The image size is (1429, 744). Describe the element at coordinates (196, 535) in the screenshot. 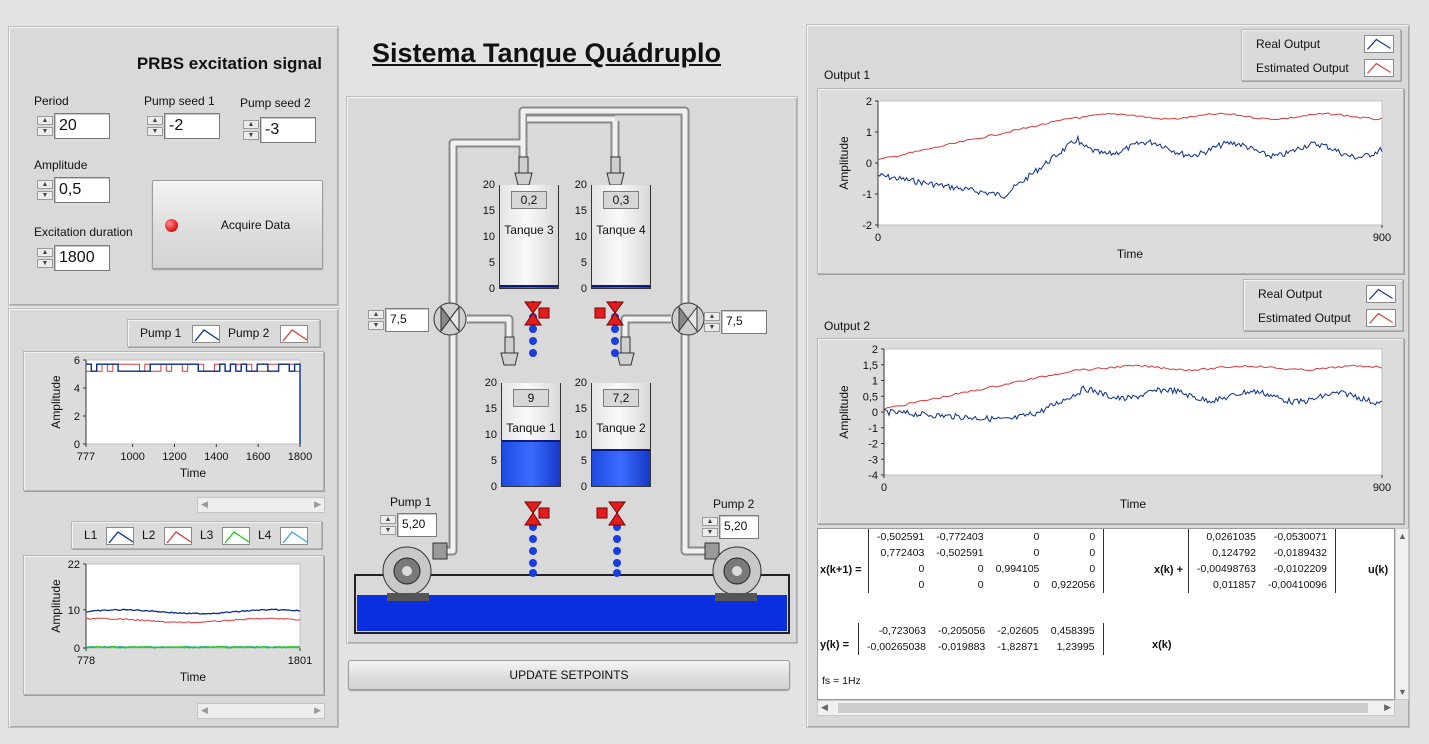

I see `level-legend: L1 L2 L3 L4` at that location.